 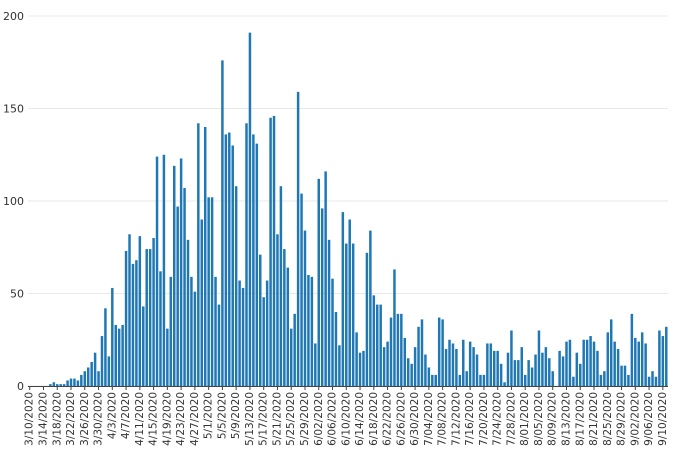 I want to click on x-tick-label: 3/10/2020, so click(x=30, y=419).